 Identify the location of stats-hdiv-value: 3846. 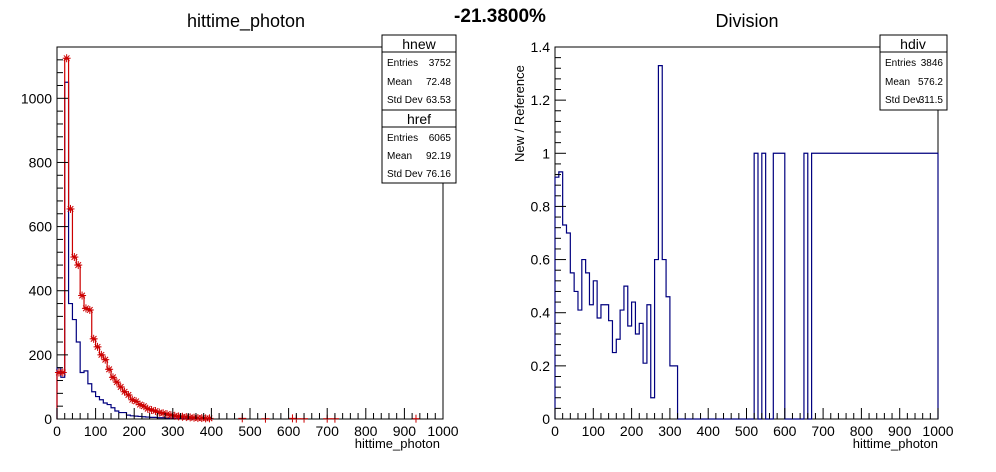
(932, 63).